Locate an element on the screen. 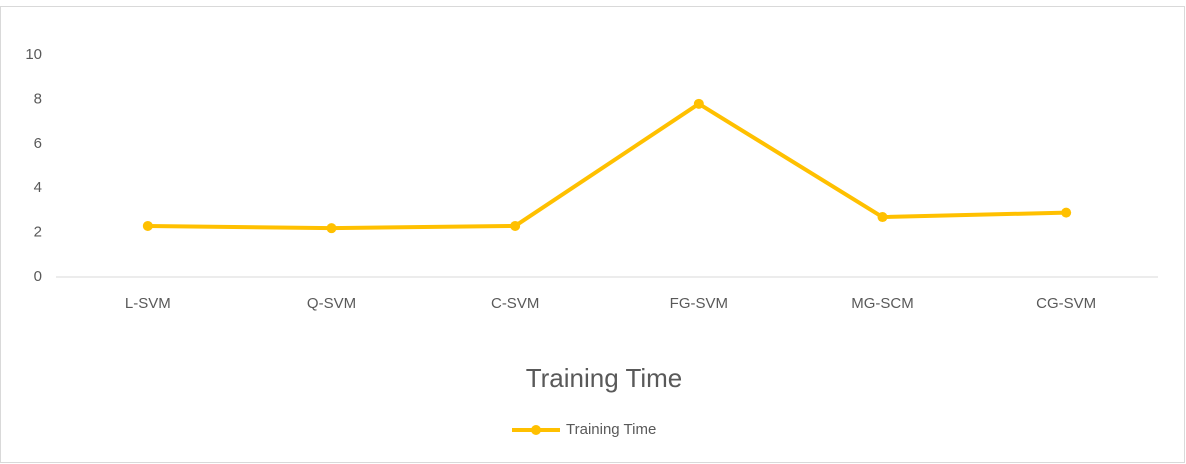  x-tick-label: MG-SCM is located at coordinates (882, 303).